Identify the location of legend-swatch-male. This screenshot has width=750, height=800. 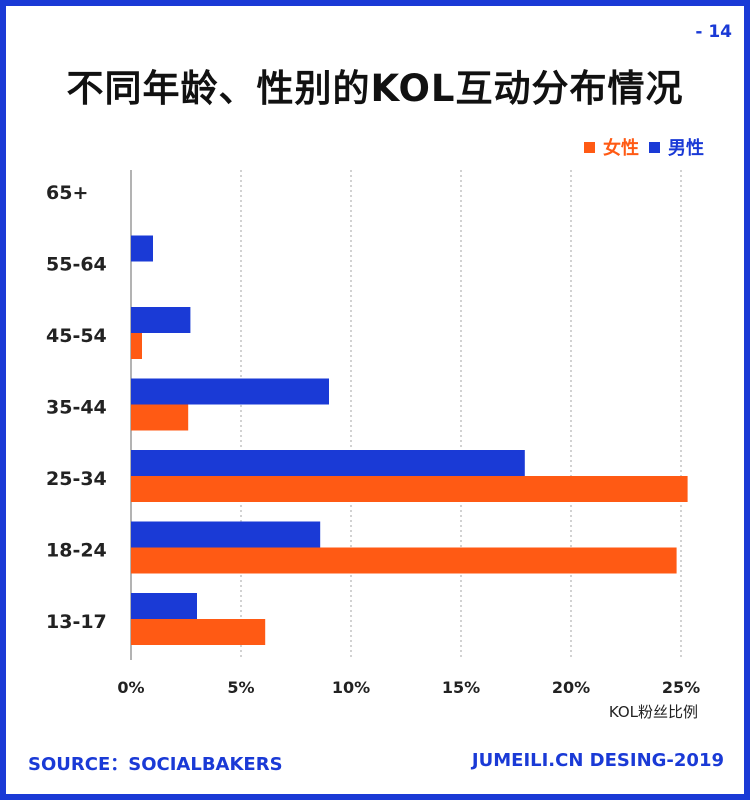
(654, 147).